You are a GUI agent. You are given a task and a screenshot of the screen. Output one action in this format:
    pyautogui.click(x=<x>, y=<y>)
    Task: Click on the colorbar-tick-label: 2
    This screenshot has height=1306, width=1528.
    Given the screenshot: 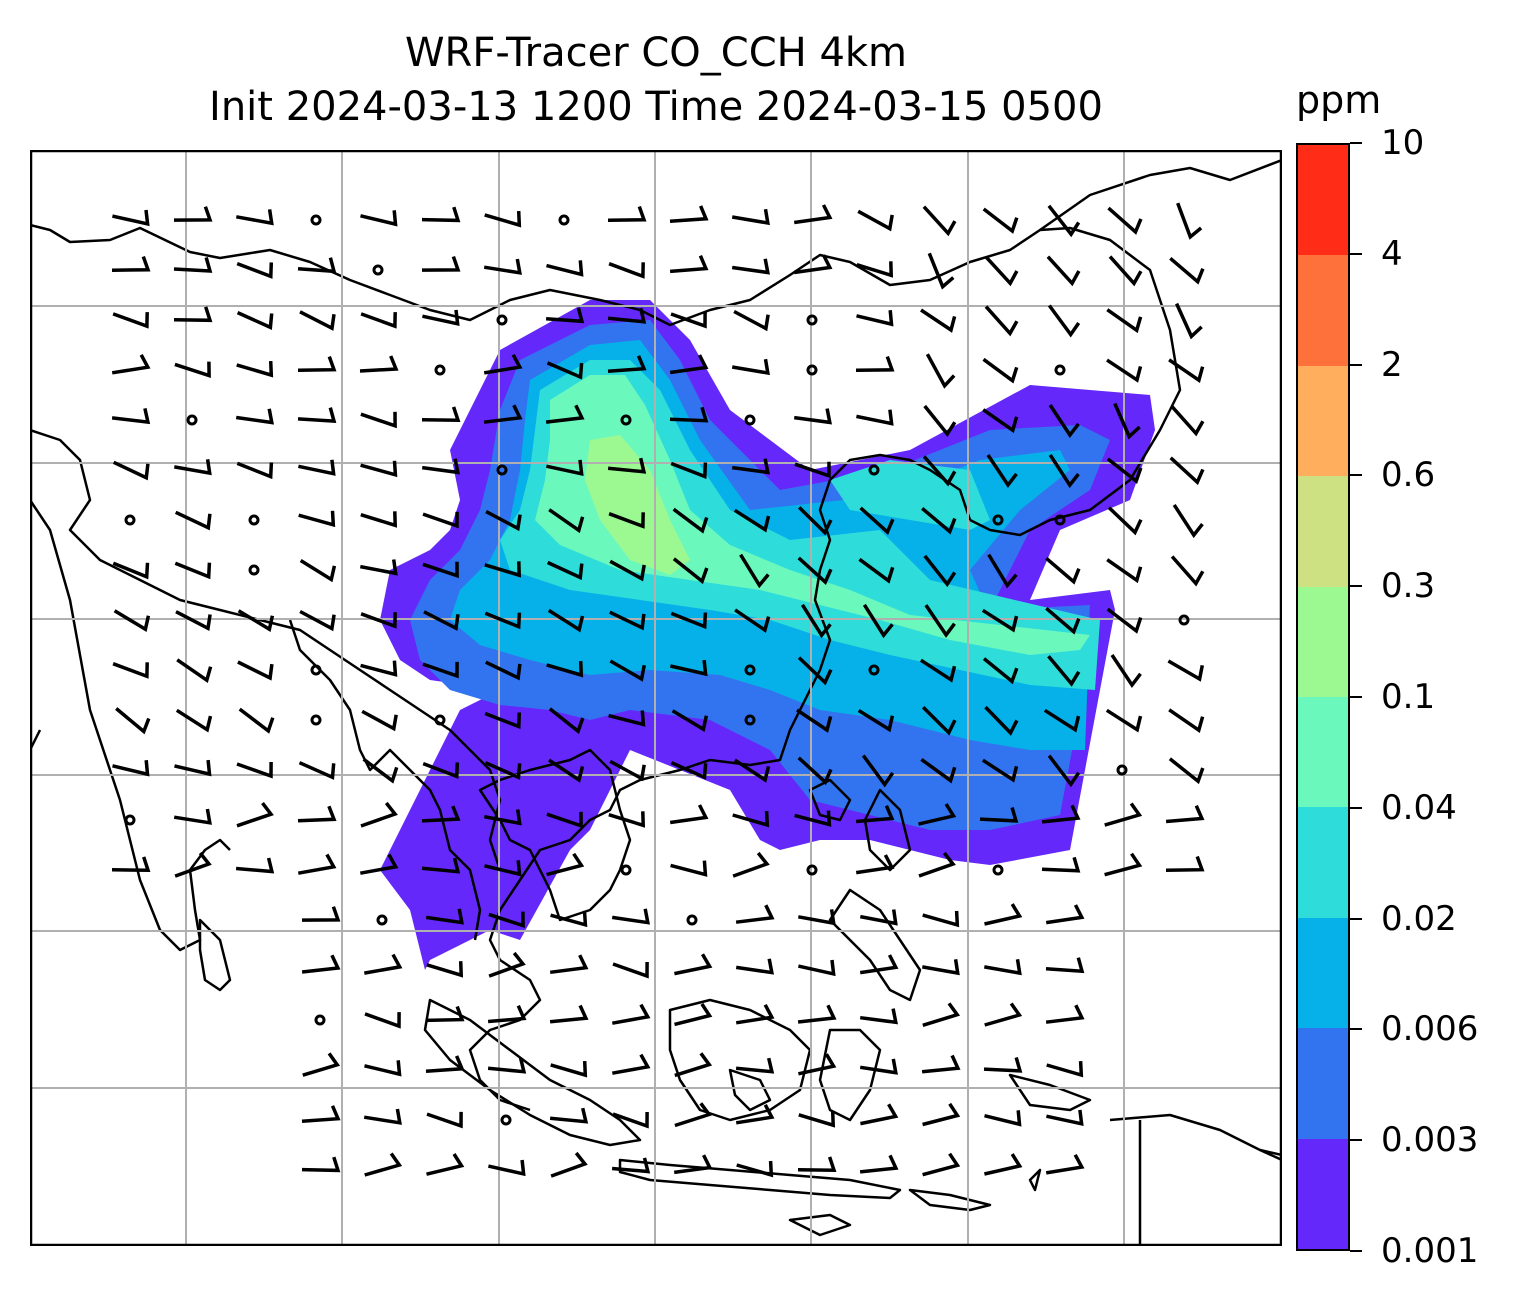 What is the action you would take?
    pyautogui.click(x=1392, y=364)
    